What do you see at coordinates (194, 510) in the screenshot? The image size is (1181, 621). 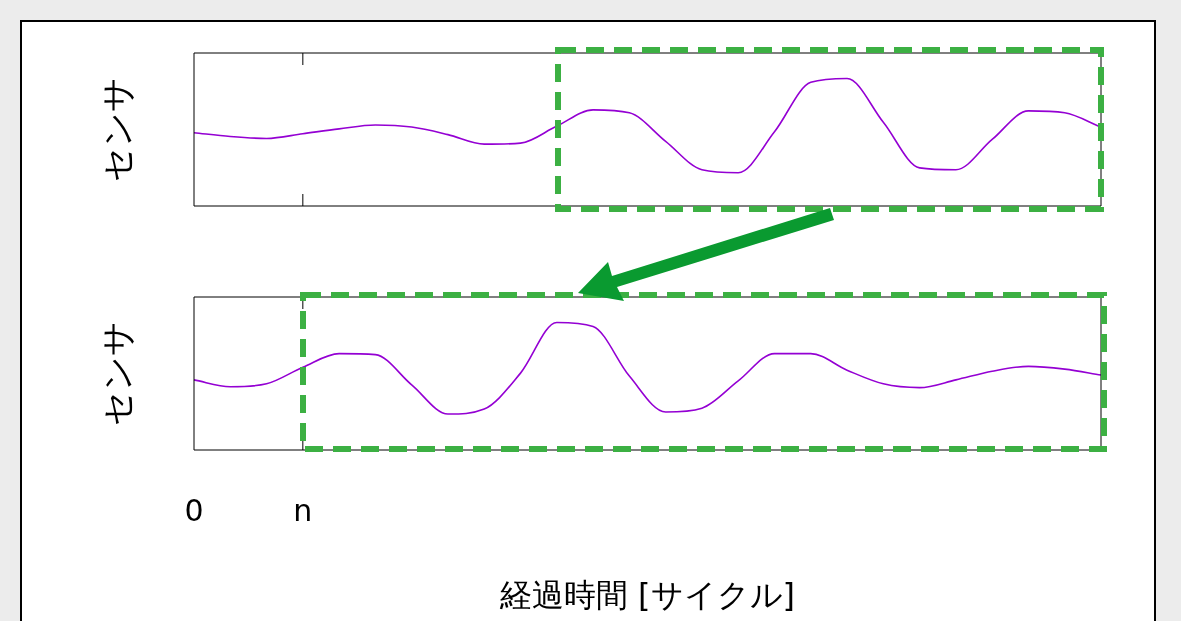 I see `x-tick-label: 0` at bounding box center [194, 510].